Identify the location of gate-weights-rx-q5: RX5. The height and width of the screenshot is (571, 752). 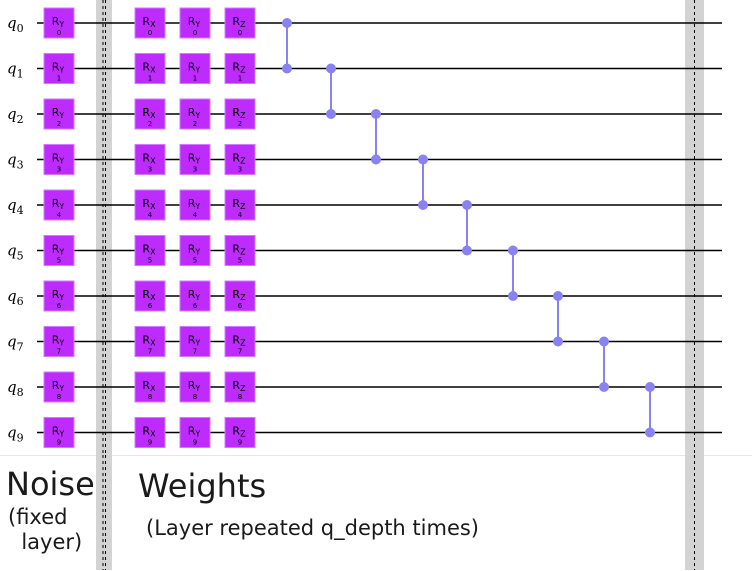
(150, 250).